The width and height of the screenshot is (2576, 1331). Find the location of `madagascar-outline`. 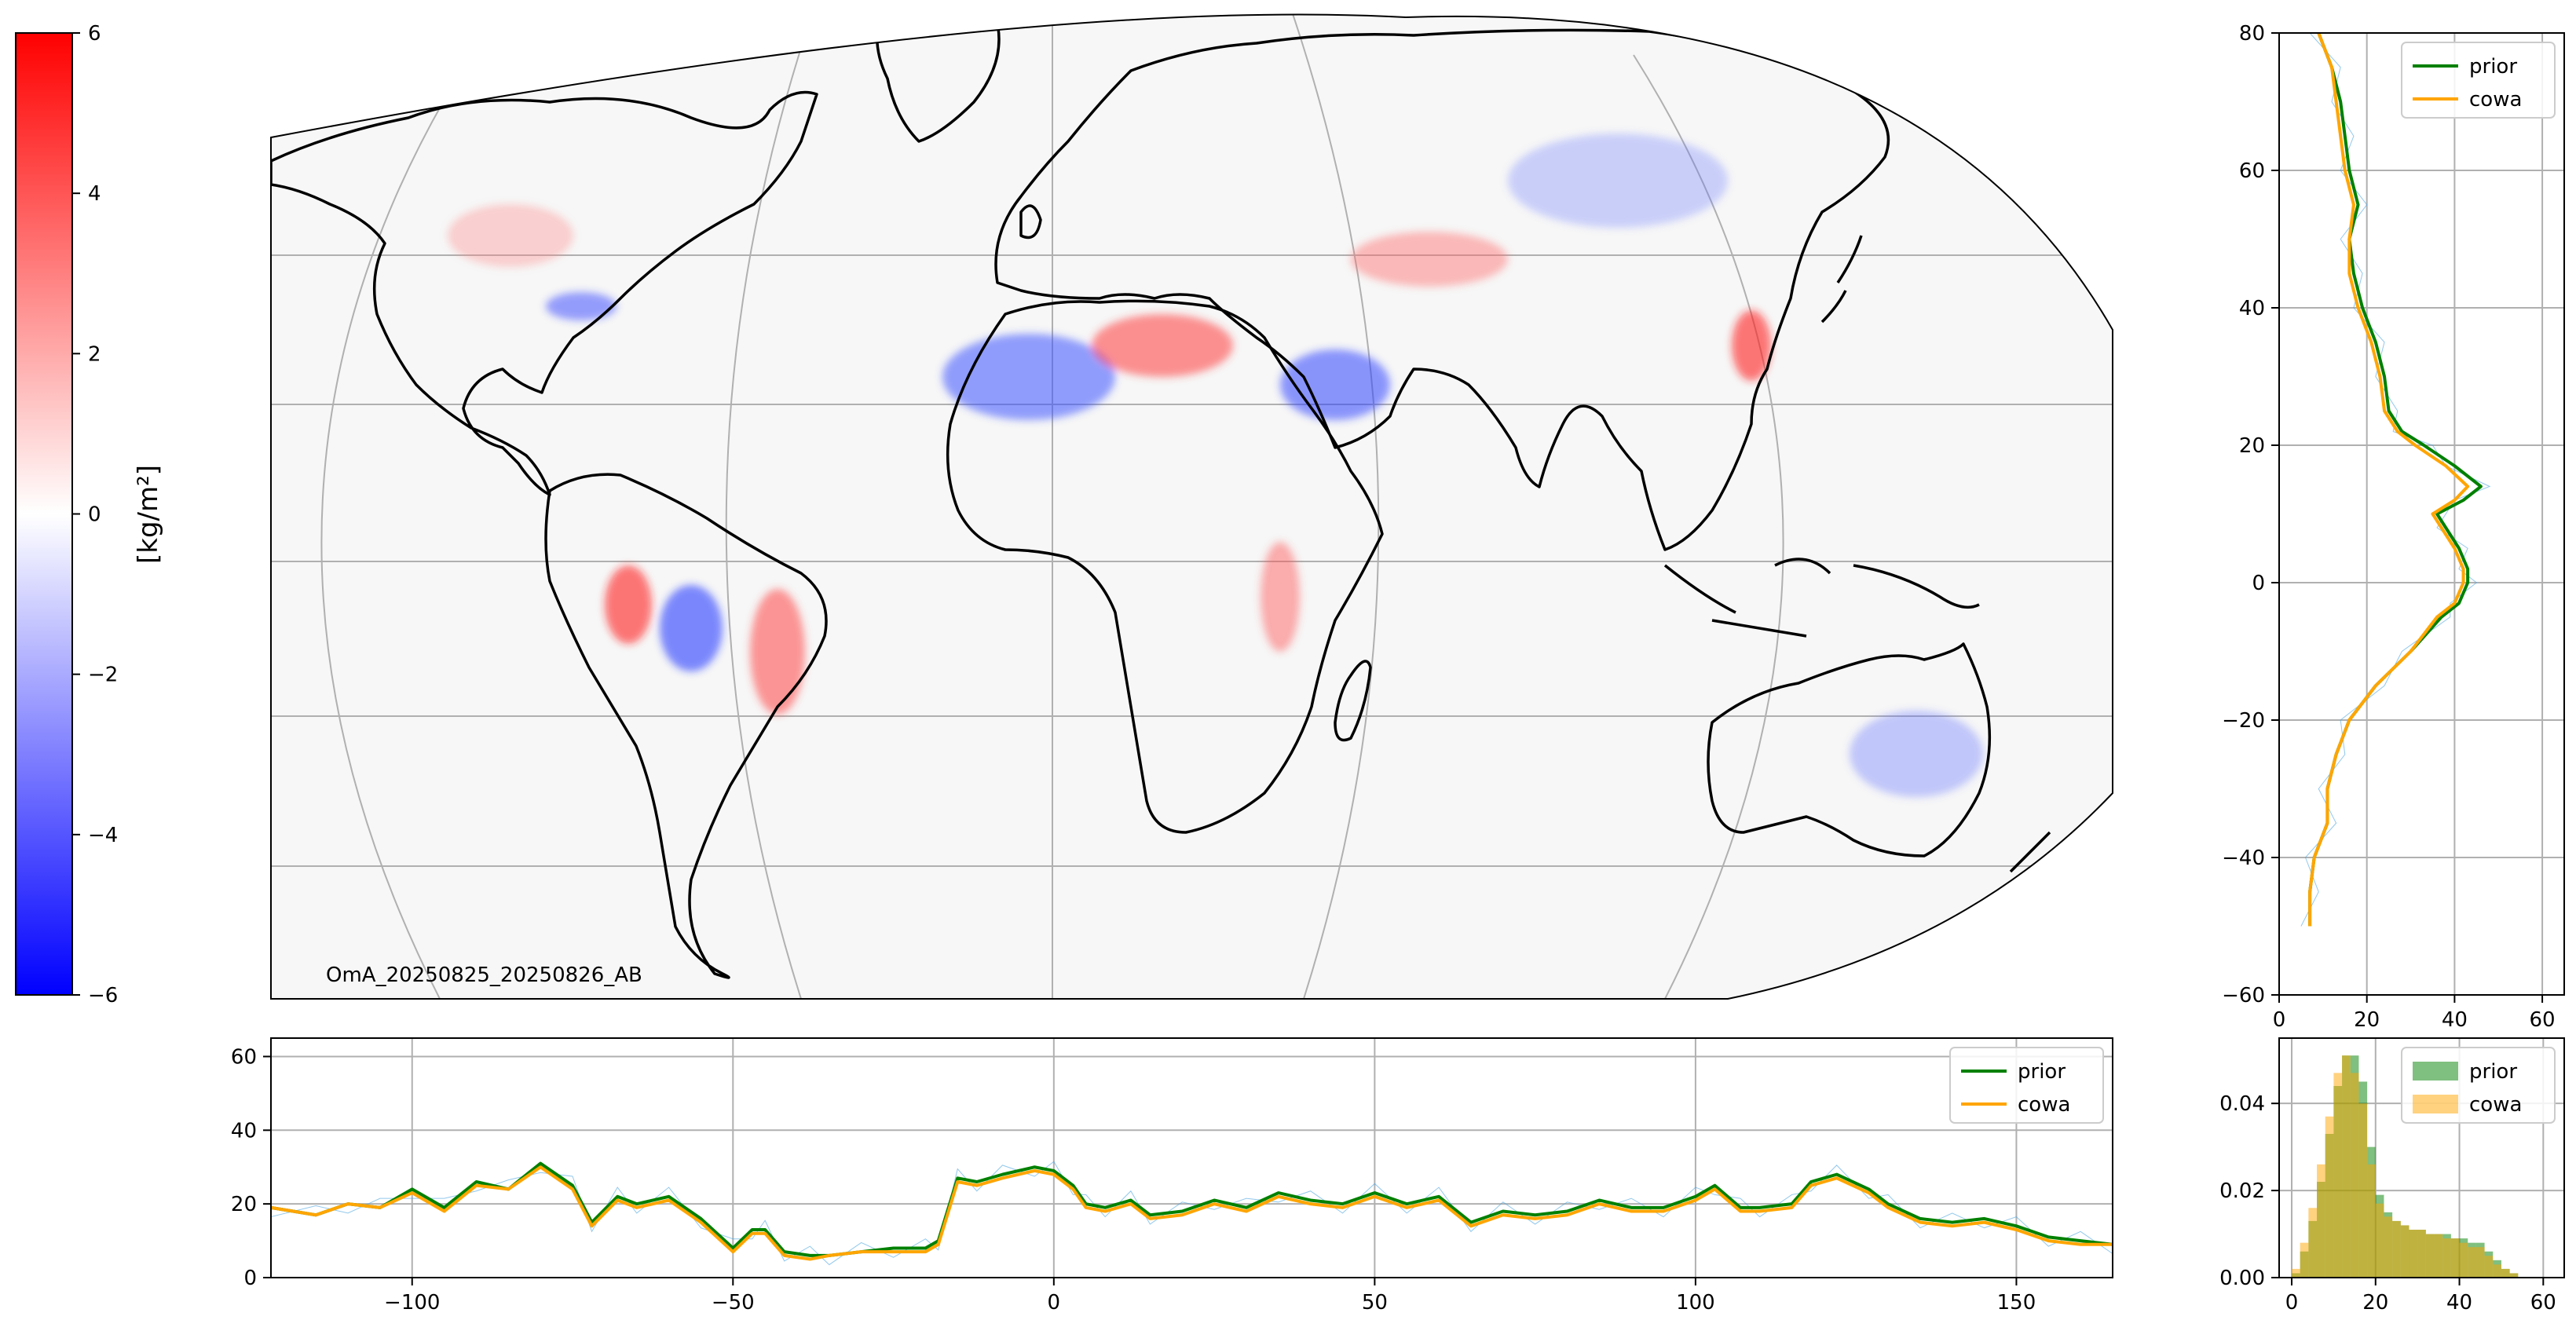

madagascar-outline is located at coordinates (1353, 701).